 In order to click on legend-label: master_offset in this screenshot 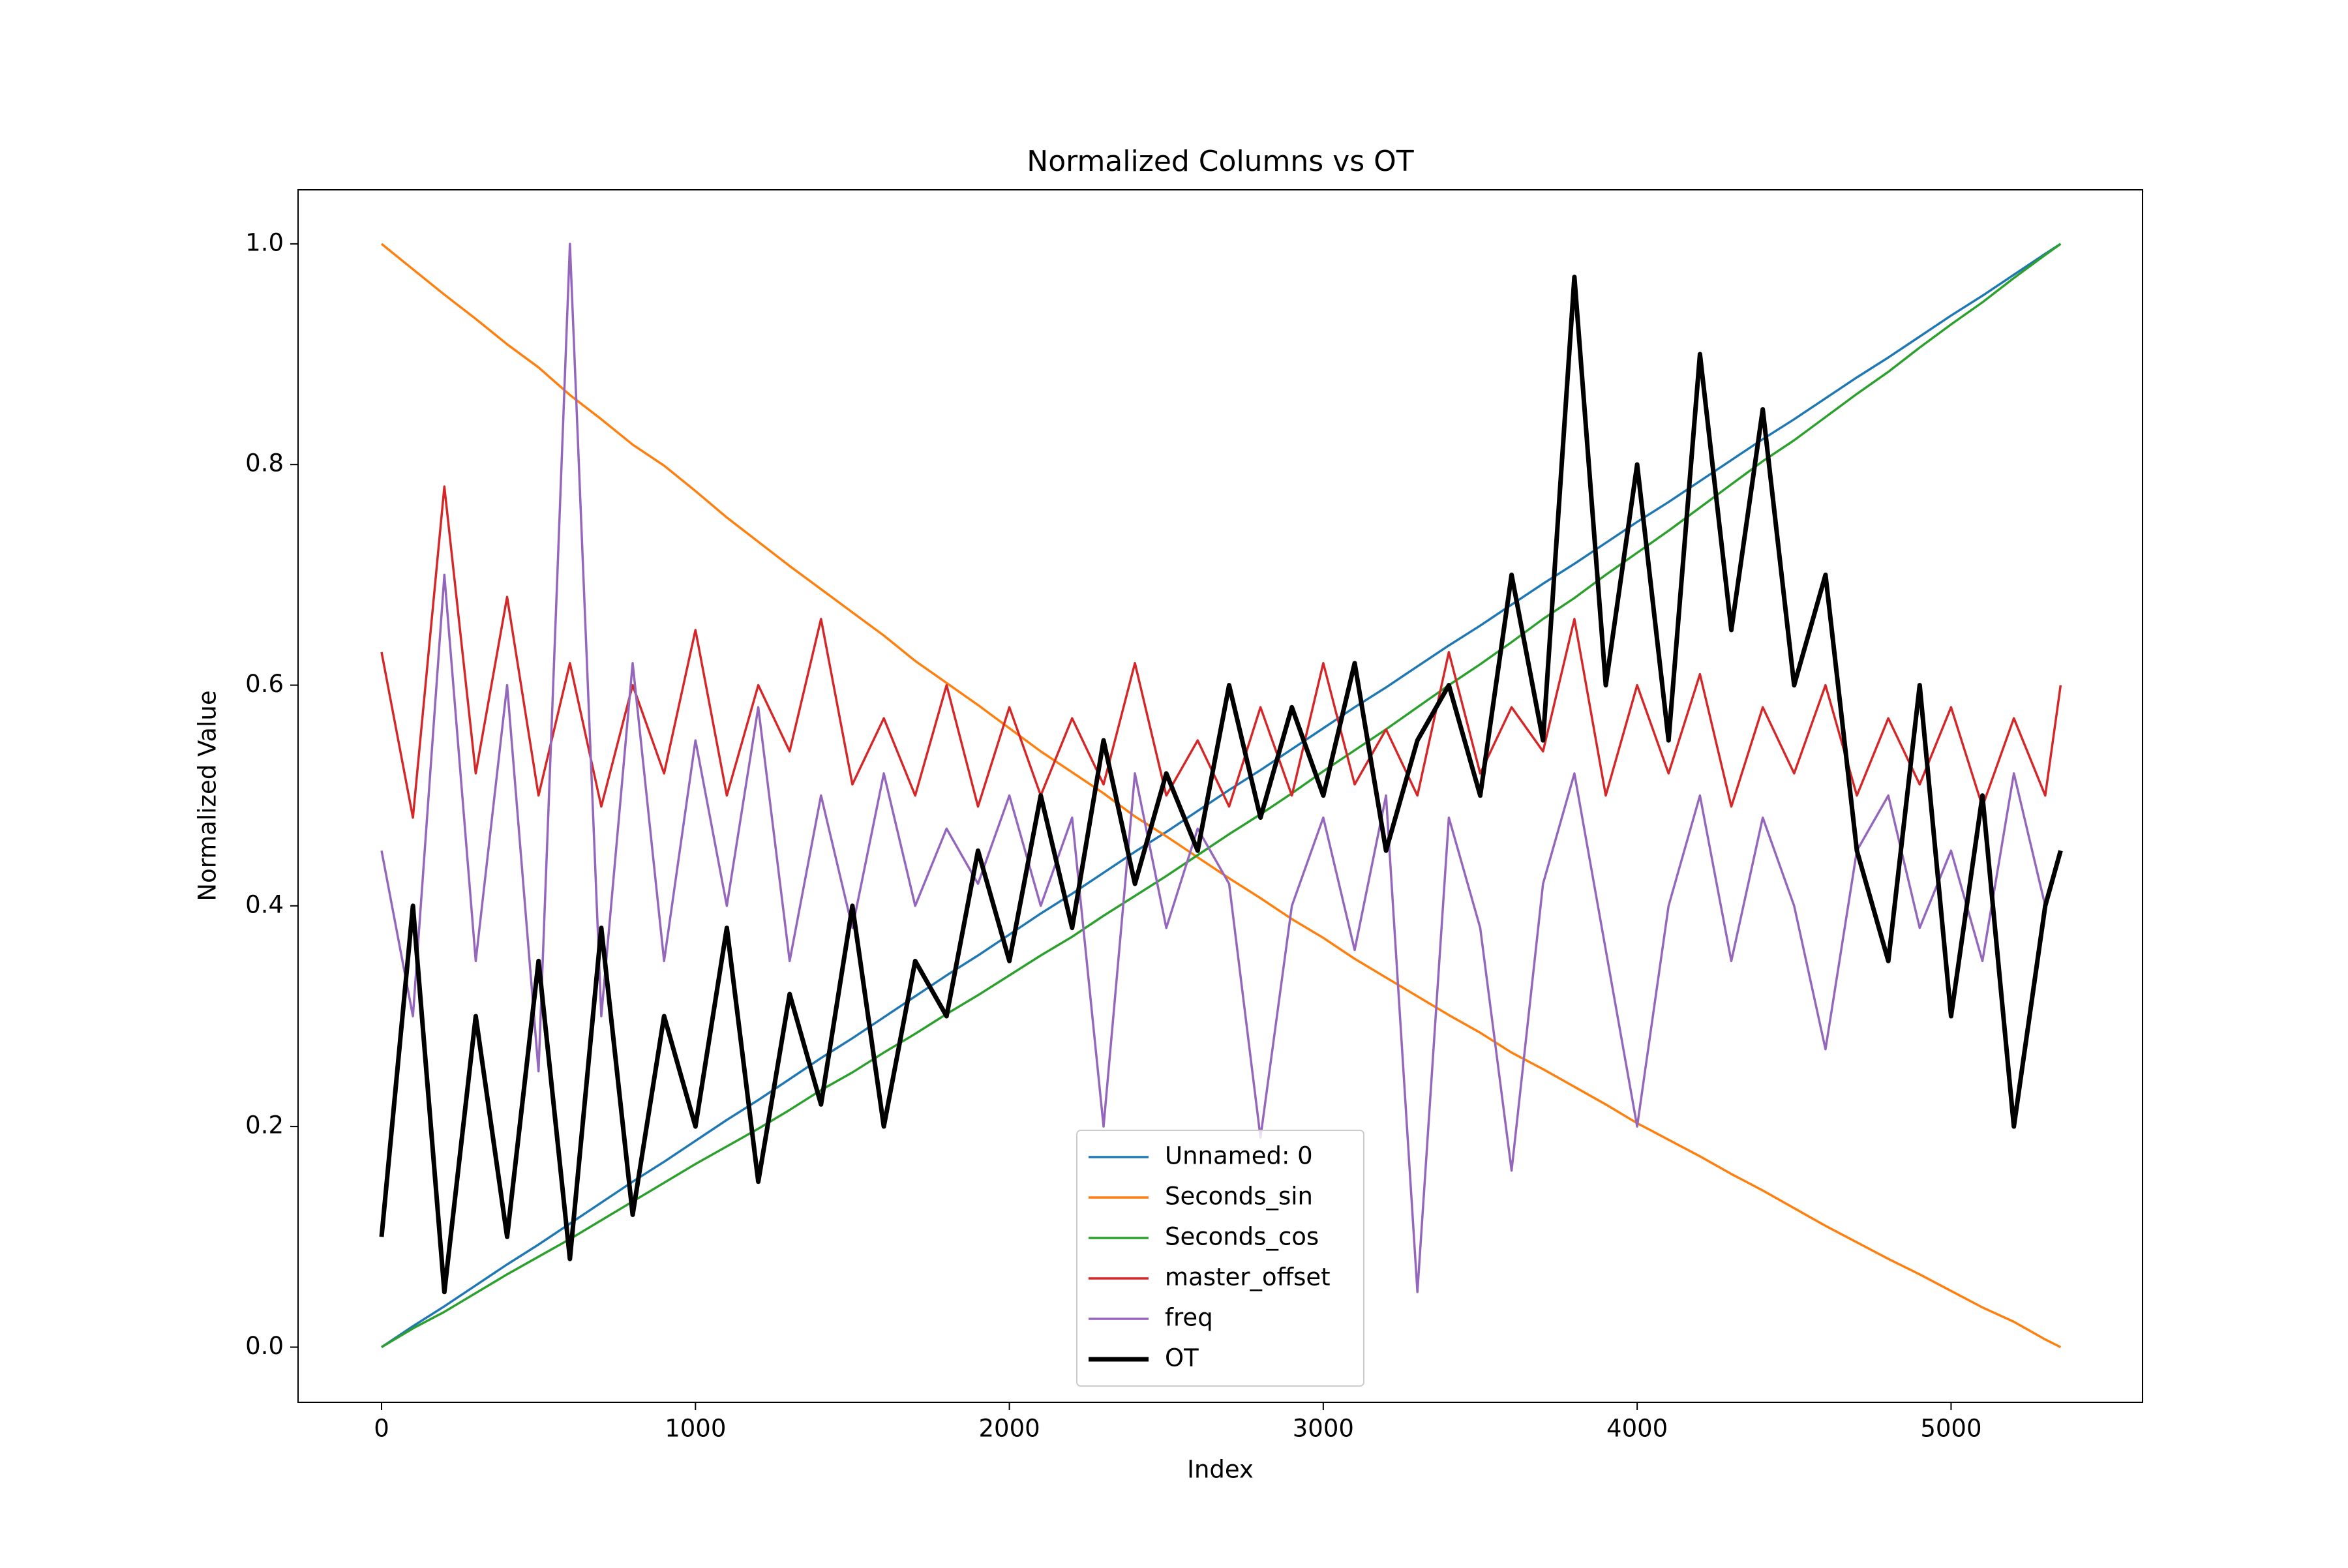, I will do `click(1248, 1277)`.